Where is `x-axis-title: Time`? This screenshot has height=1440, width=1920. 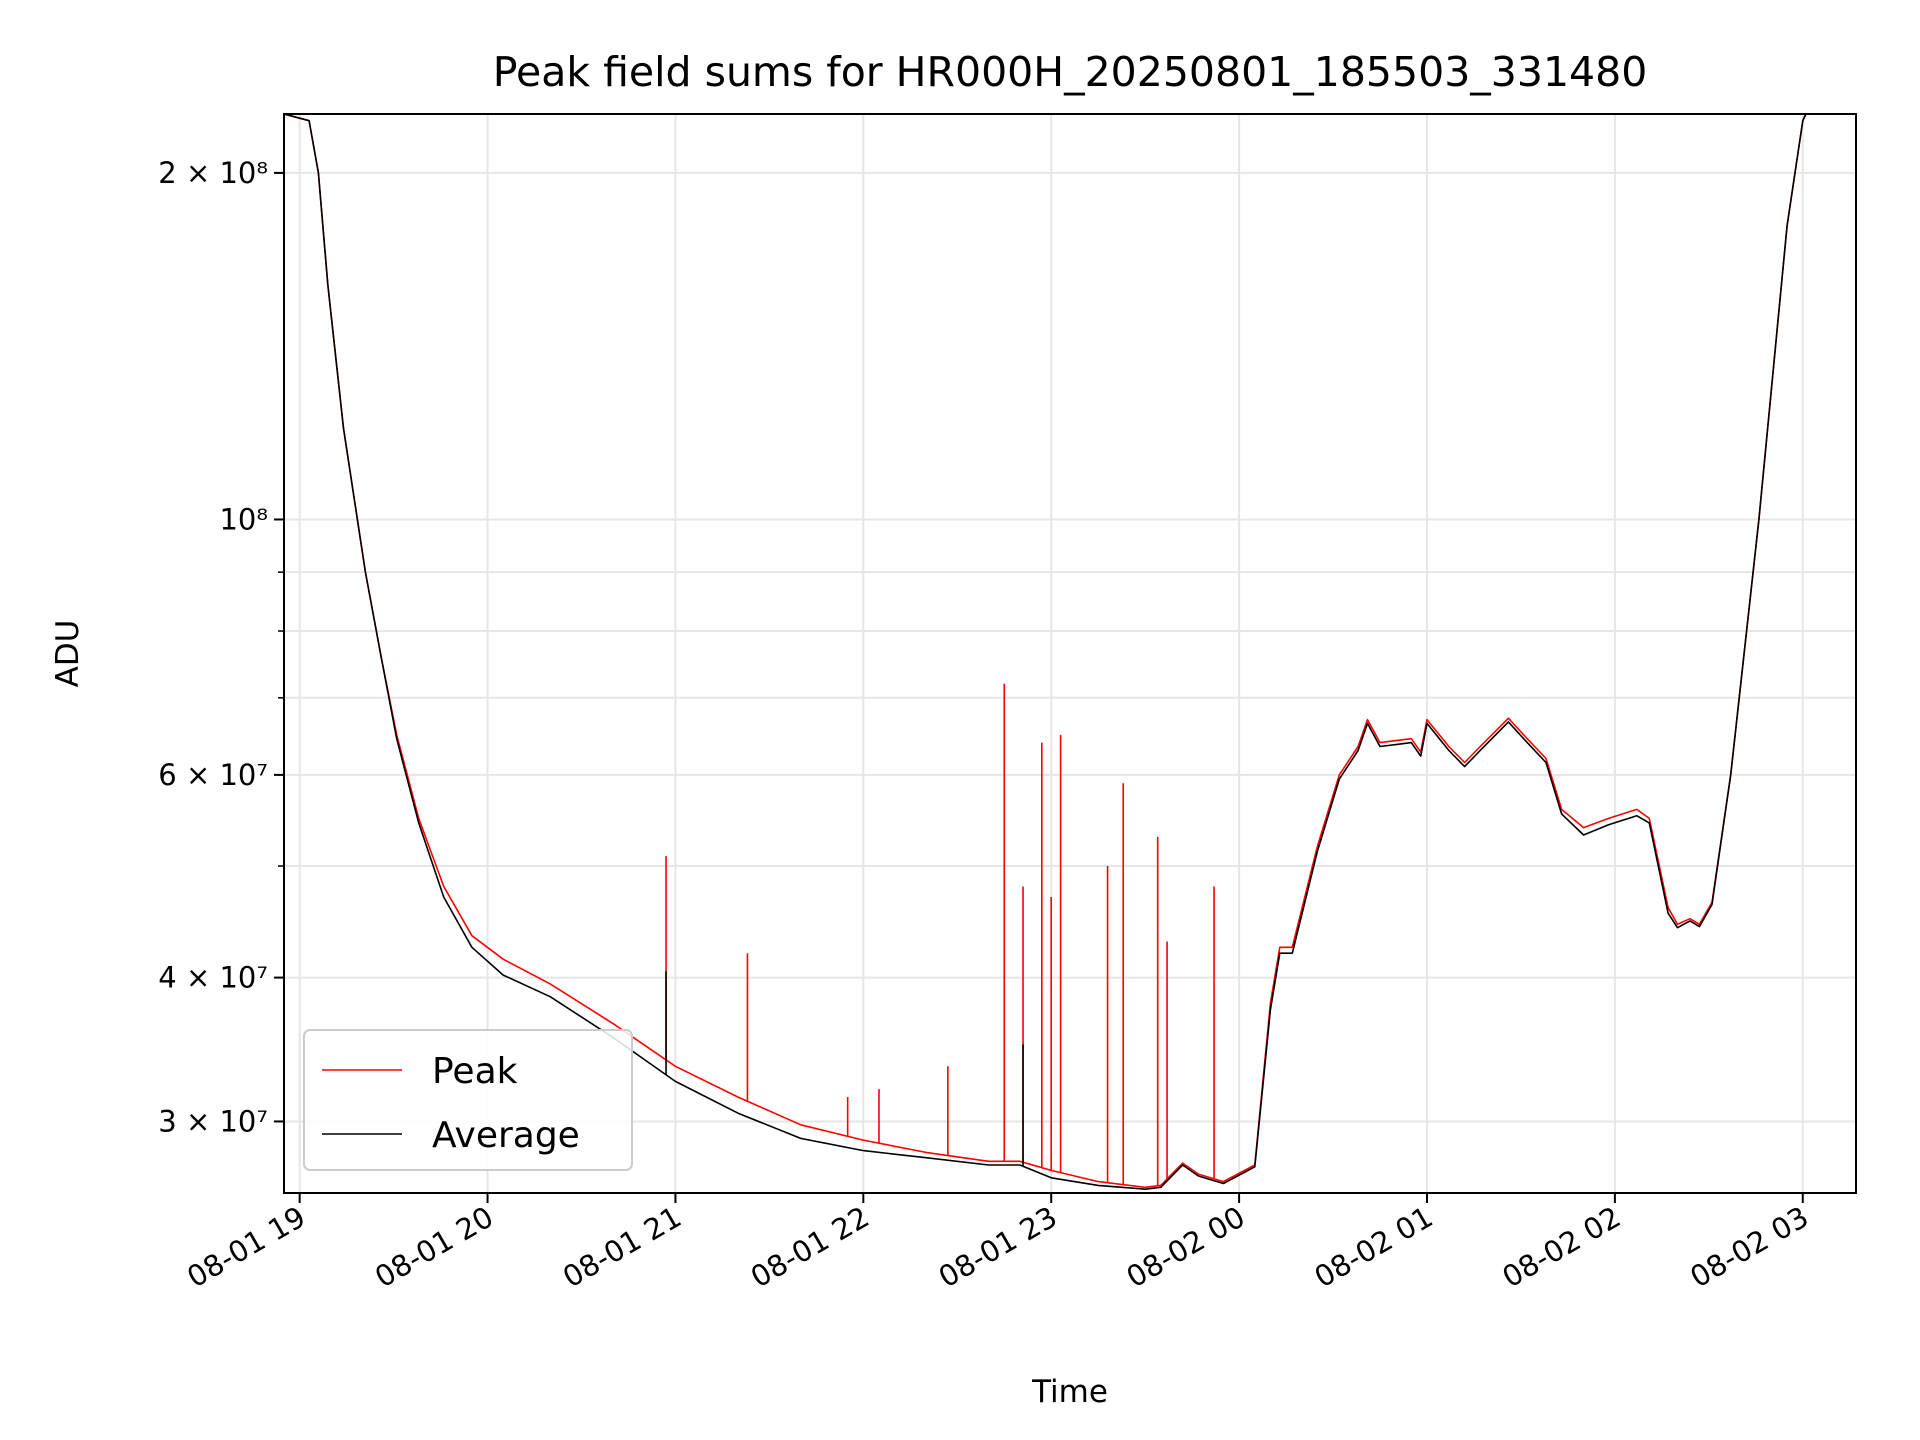
x-axis-title: Time is located at coordinates (1069, 1392).